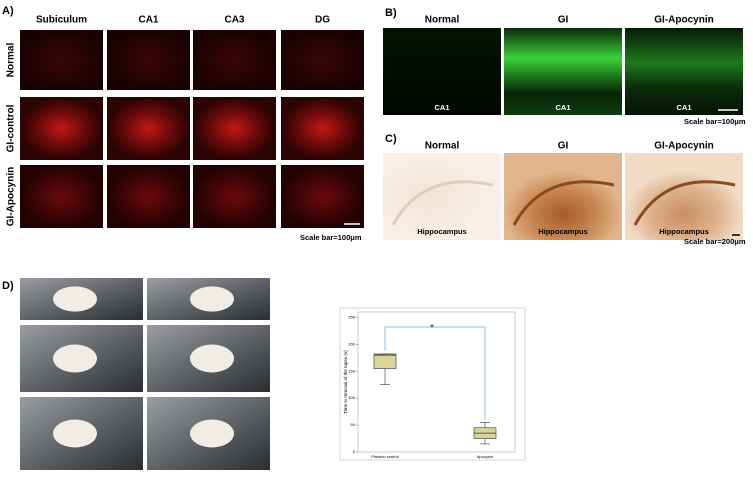  I want to click on row-label: GI-control, so click(11, 128).